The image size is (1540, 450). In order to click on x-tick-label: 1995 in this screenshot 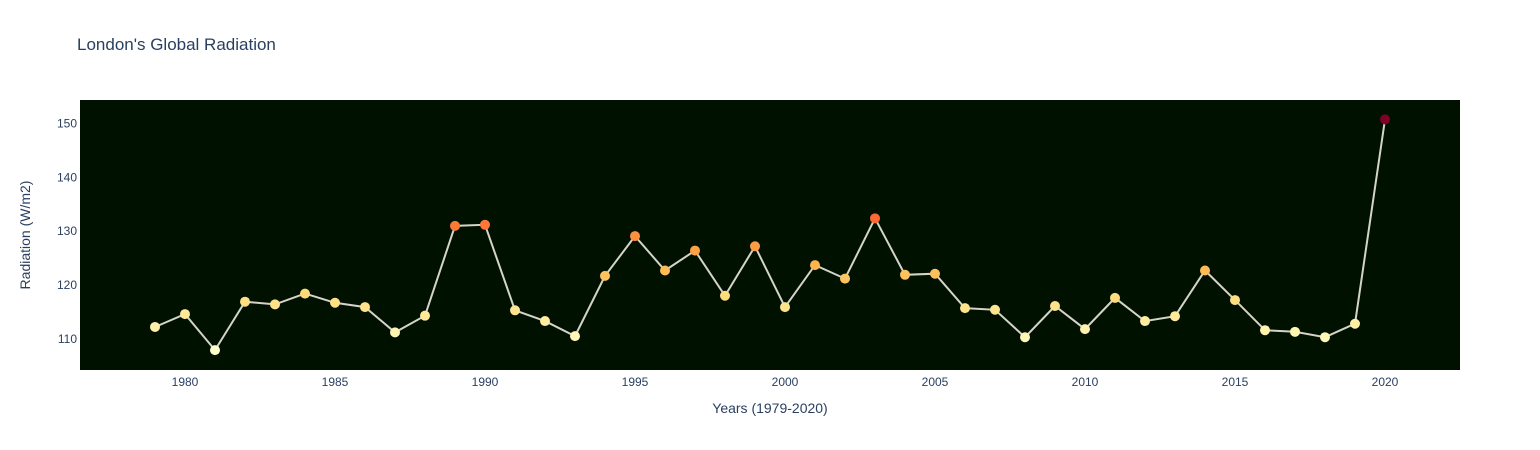, I will do `click(635, 382)`.